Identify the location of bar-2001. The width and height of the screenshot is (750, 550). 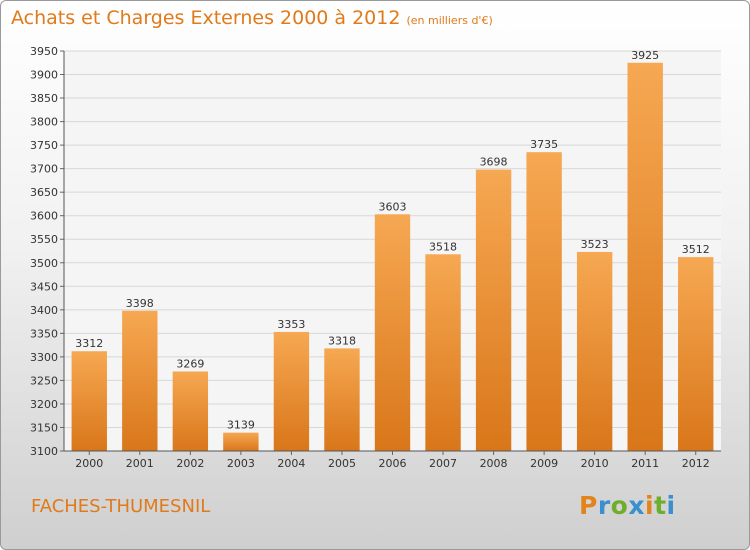
(140, 380).